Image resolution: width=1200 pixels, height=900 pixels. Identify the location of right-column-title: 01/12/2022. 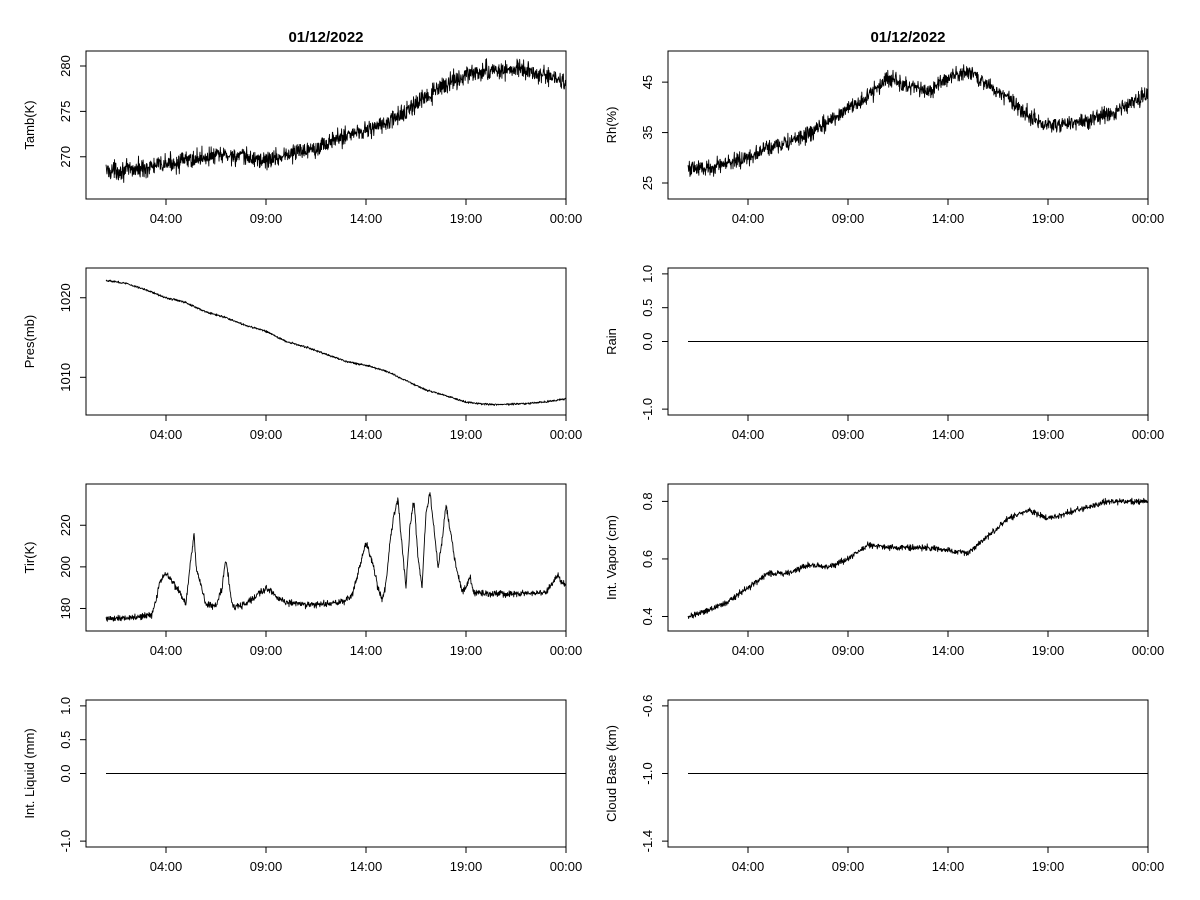
(907, 37).